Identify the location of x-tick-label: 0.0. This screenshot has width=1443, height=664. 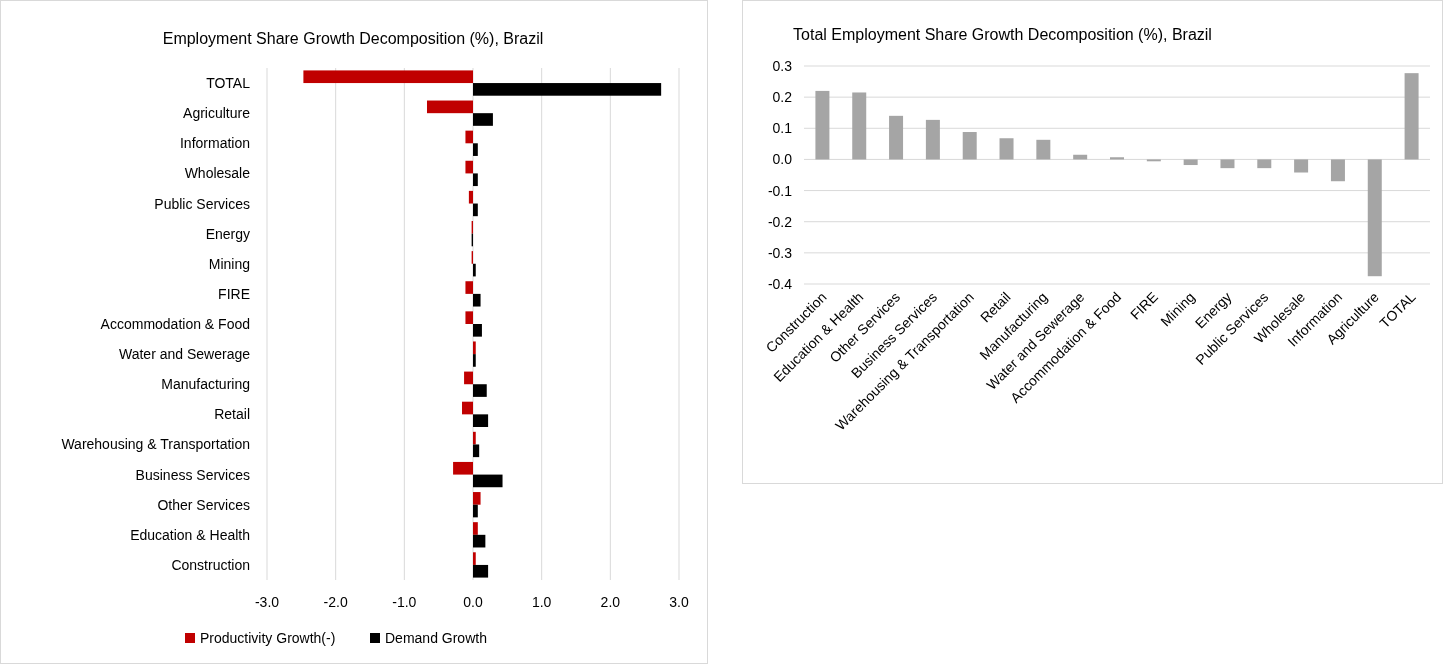
(473, 602).